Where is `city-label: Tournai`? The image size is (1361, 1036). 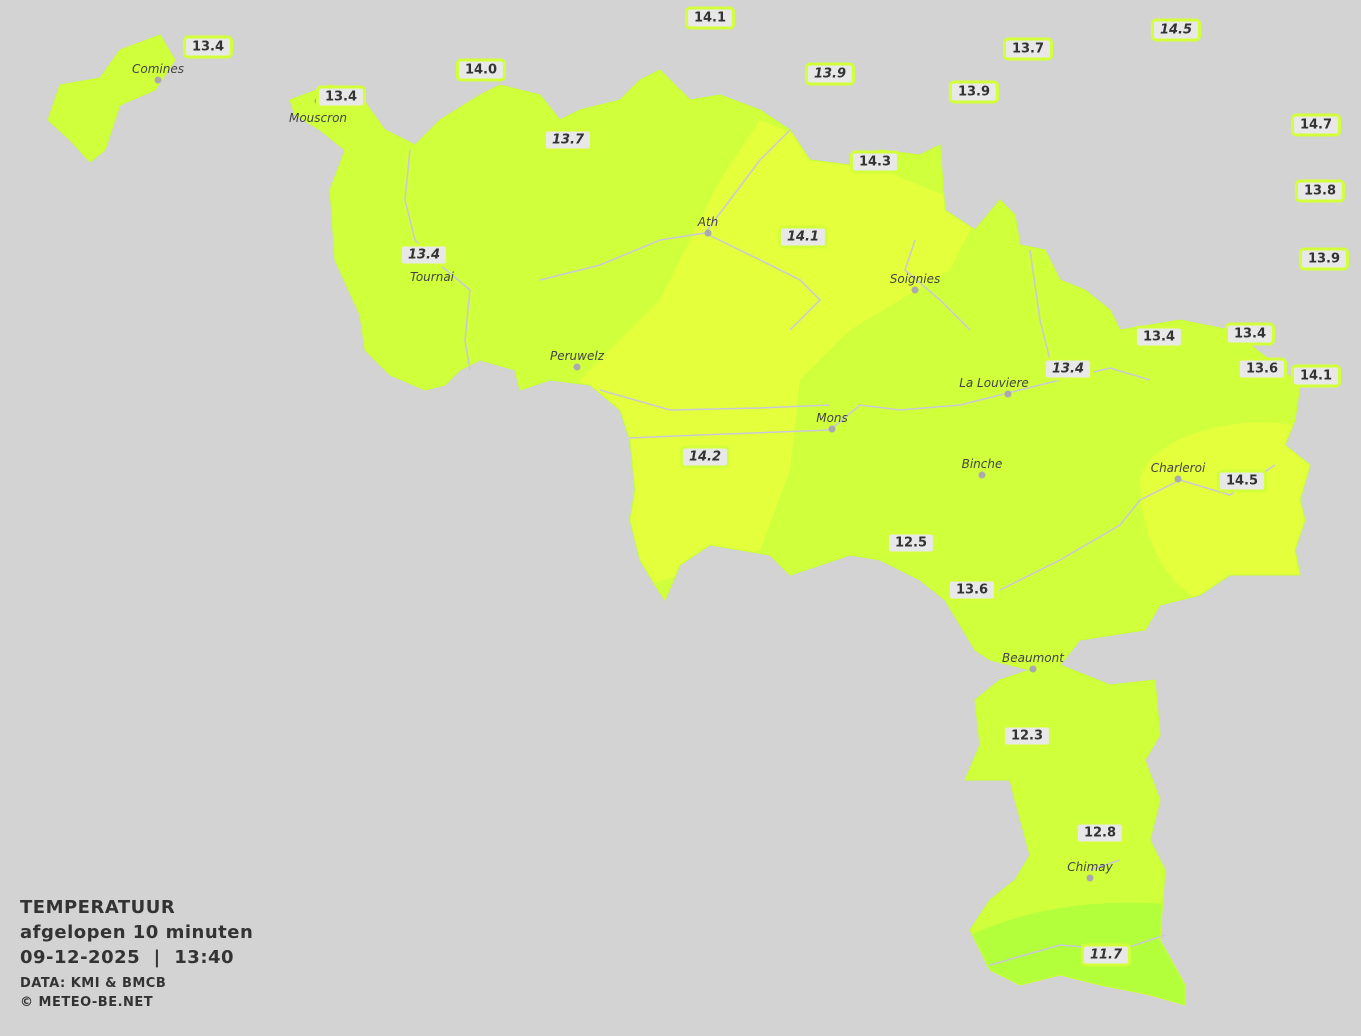 city-label: Tournai is located at coordinates (432, 277).